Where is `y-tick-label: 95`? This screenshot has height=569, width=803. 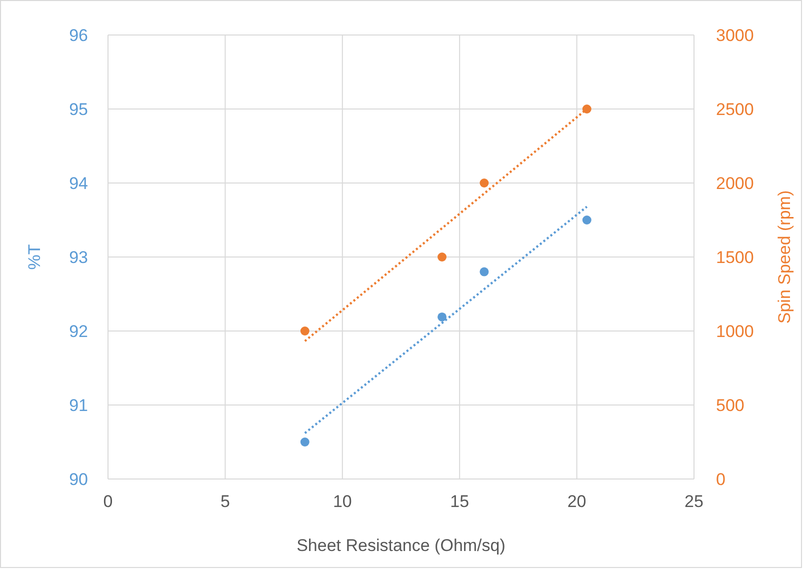
y-tick-label: 95 is located at coordinates (78, 109).